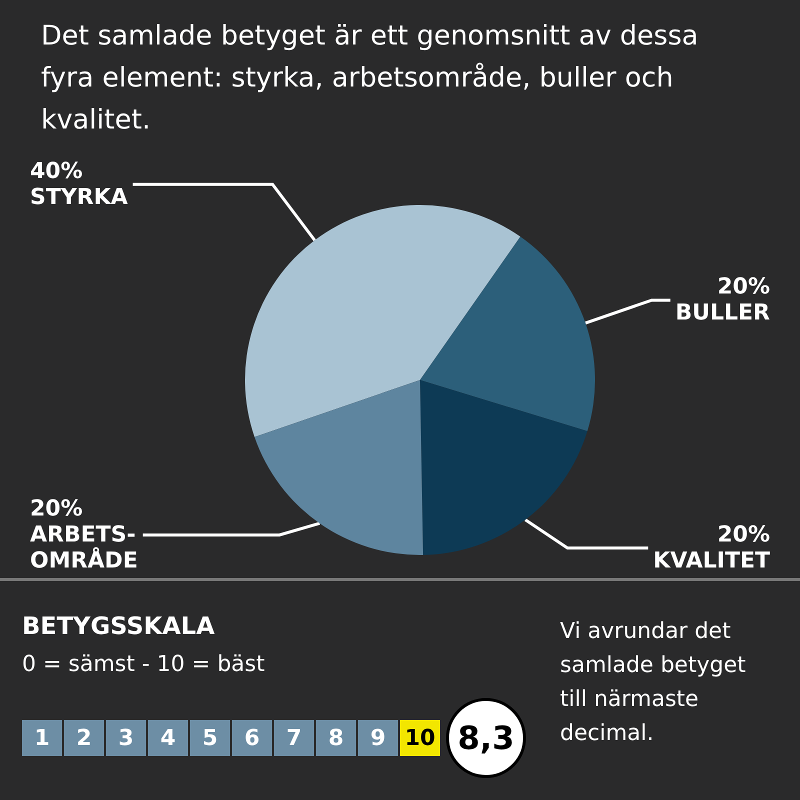  What do you see at coordinates (126, 738) in the screenshot?
I see `scale-box: 3` at bounding box center [126, 738].